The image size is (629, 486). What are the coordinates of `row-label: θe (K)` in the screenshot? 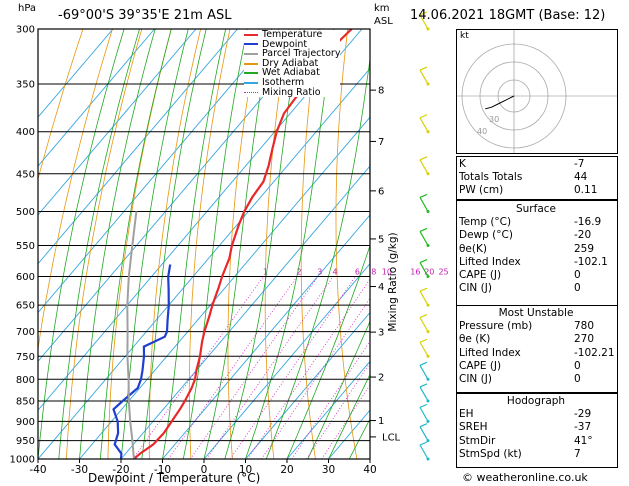 It's located at (475, 339).